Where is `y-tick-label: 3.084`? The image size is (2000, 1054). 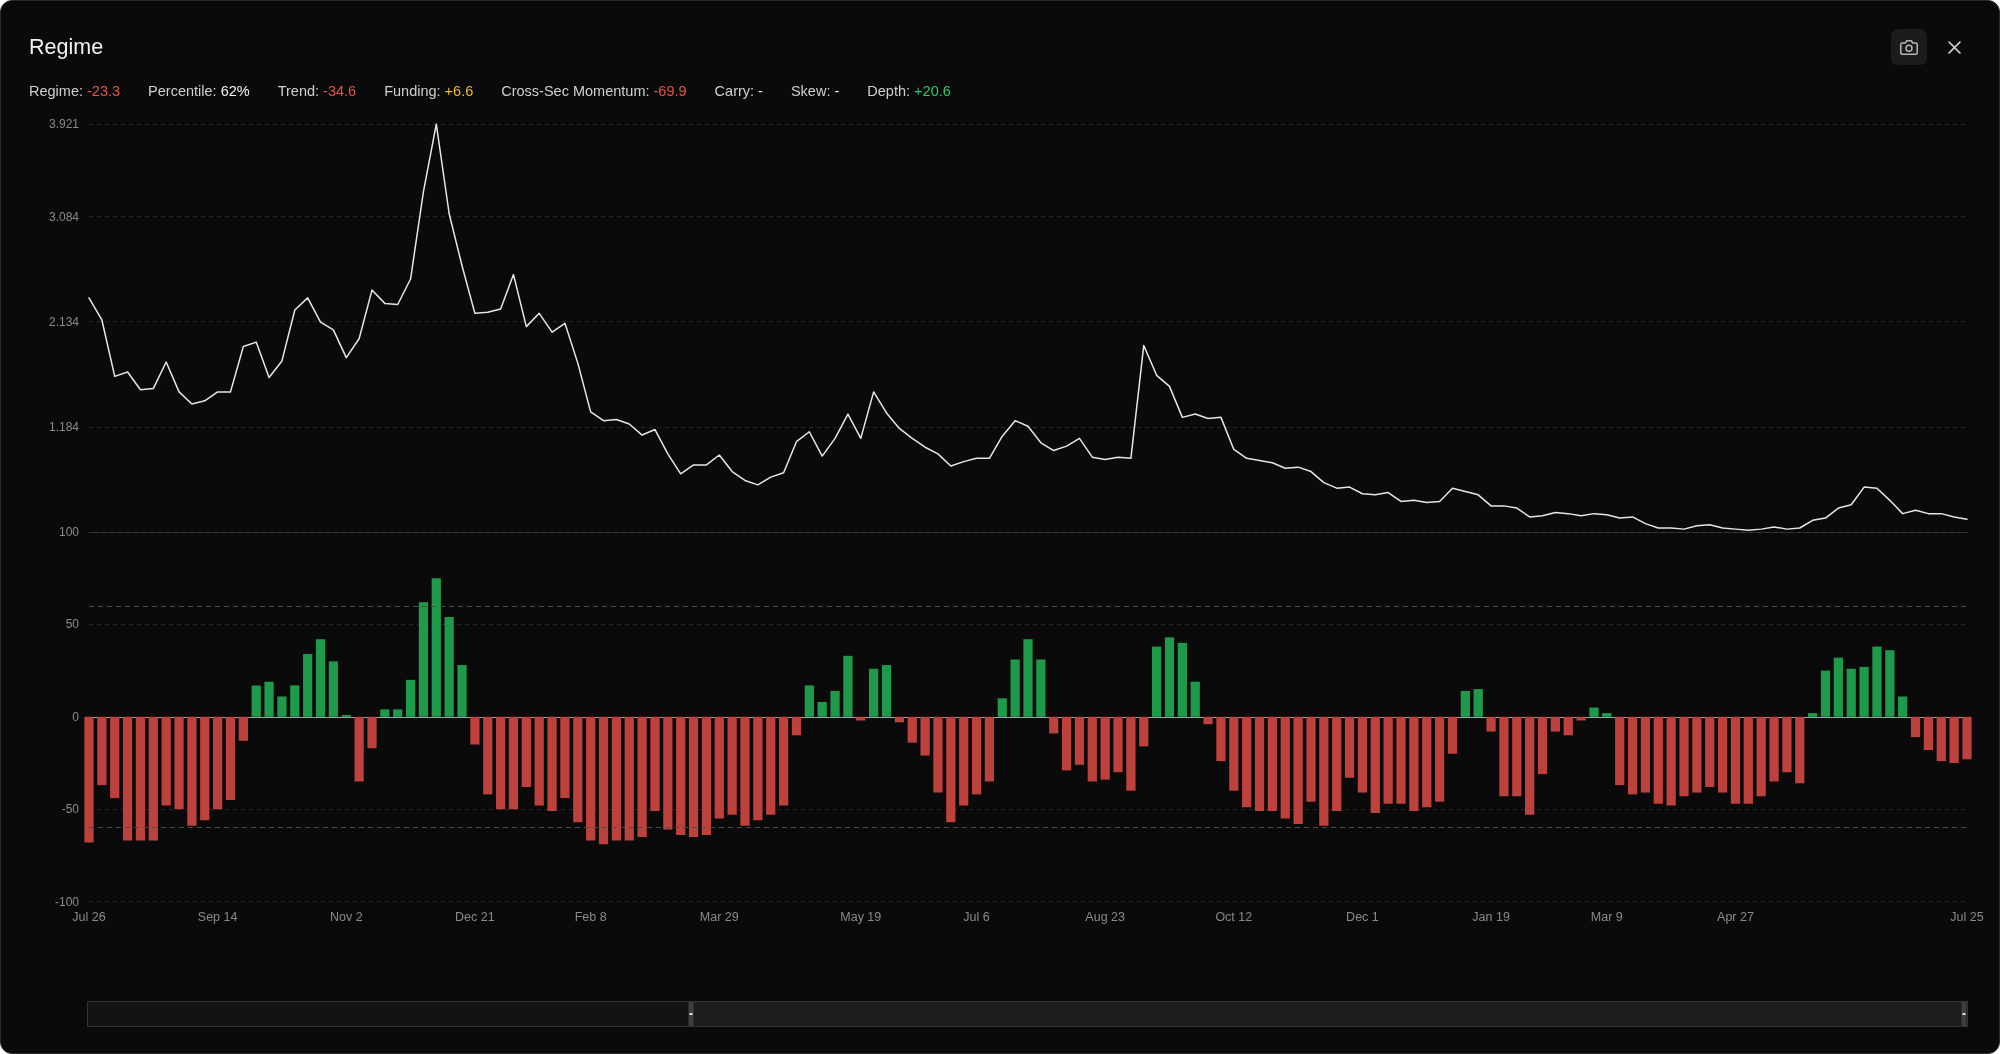
y-tick-label: 3.084 is located at coordinates (64, 216).